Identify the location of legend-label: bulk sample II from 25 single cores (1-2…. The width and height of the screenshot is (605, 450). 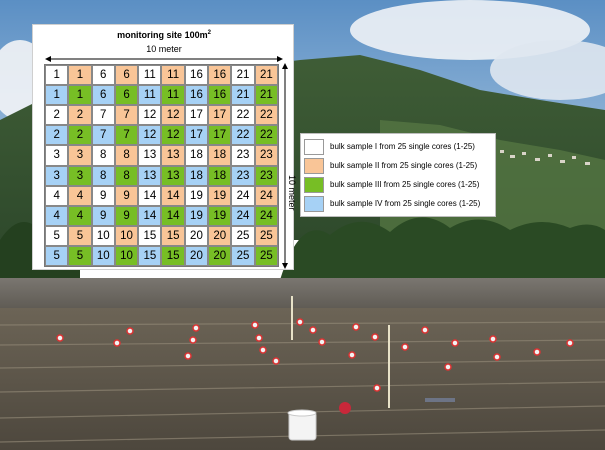
(404, 165).